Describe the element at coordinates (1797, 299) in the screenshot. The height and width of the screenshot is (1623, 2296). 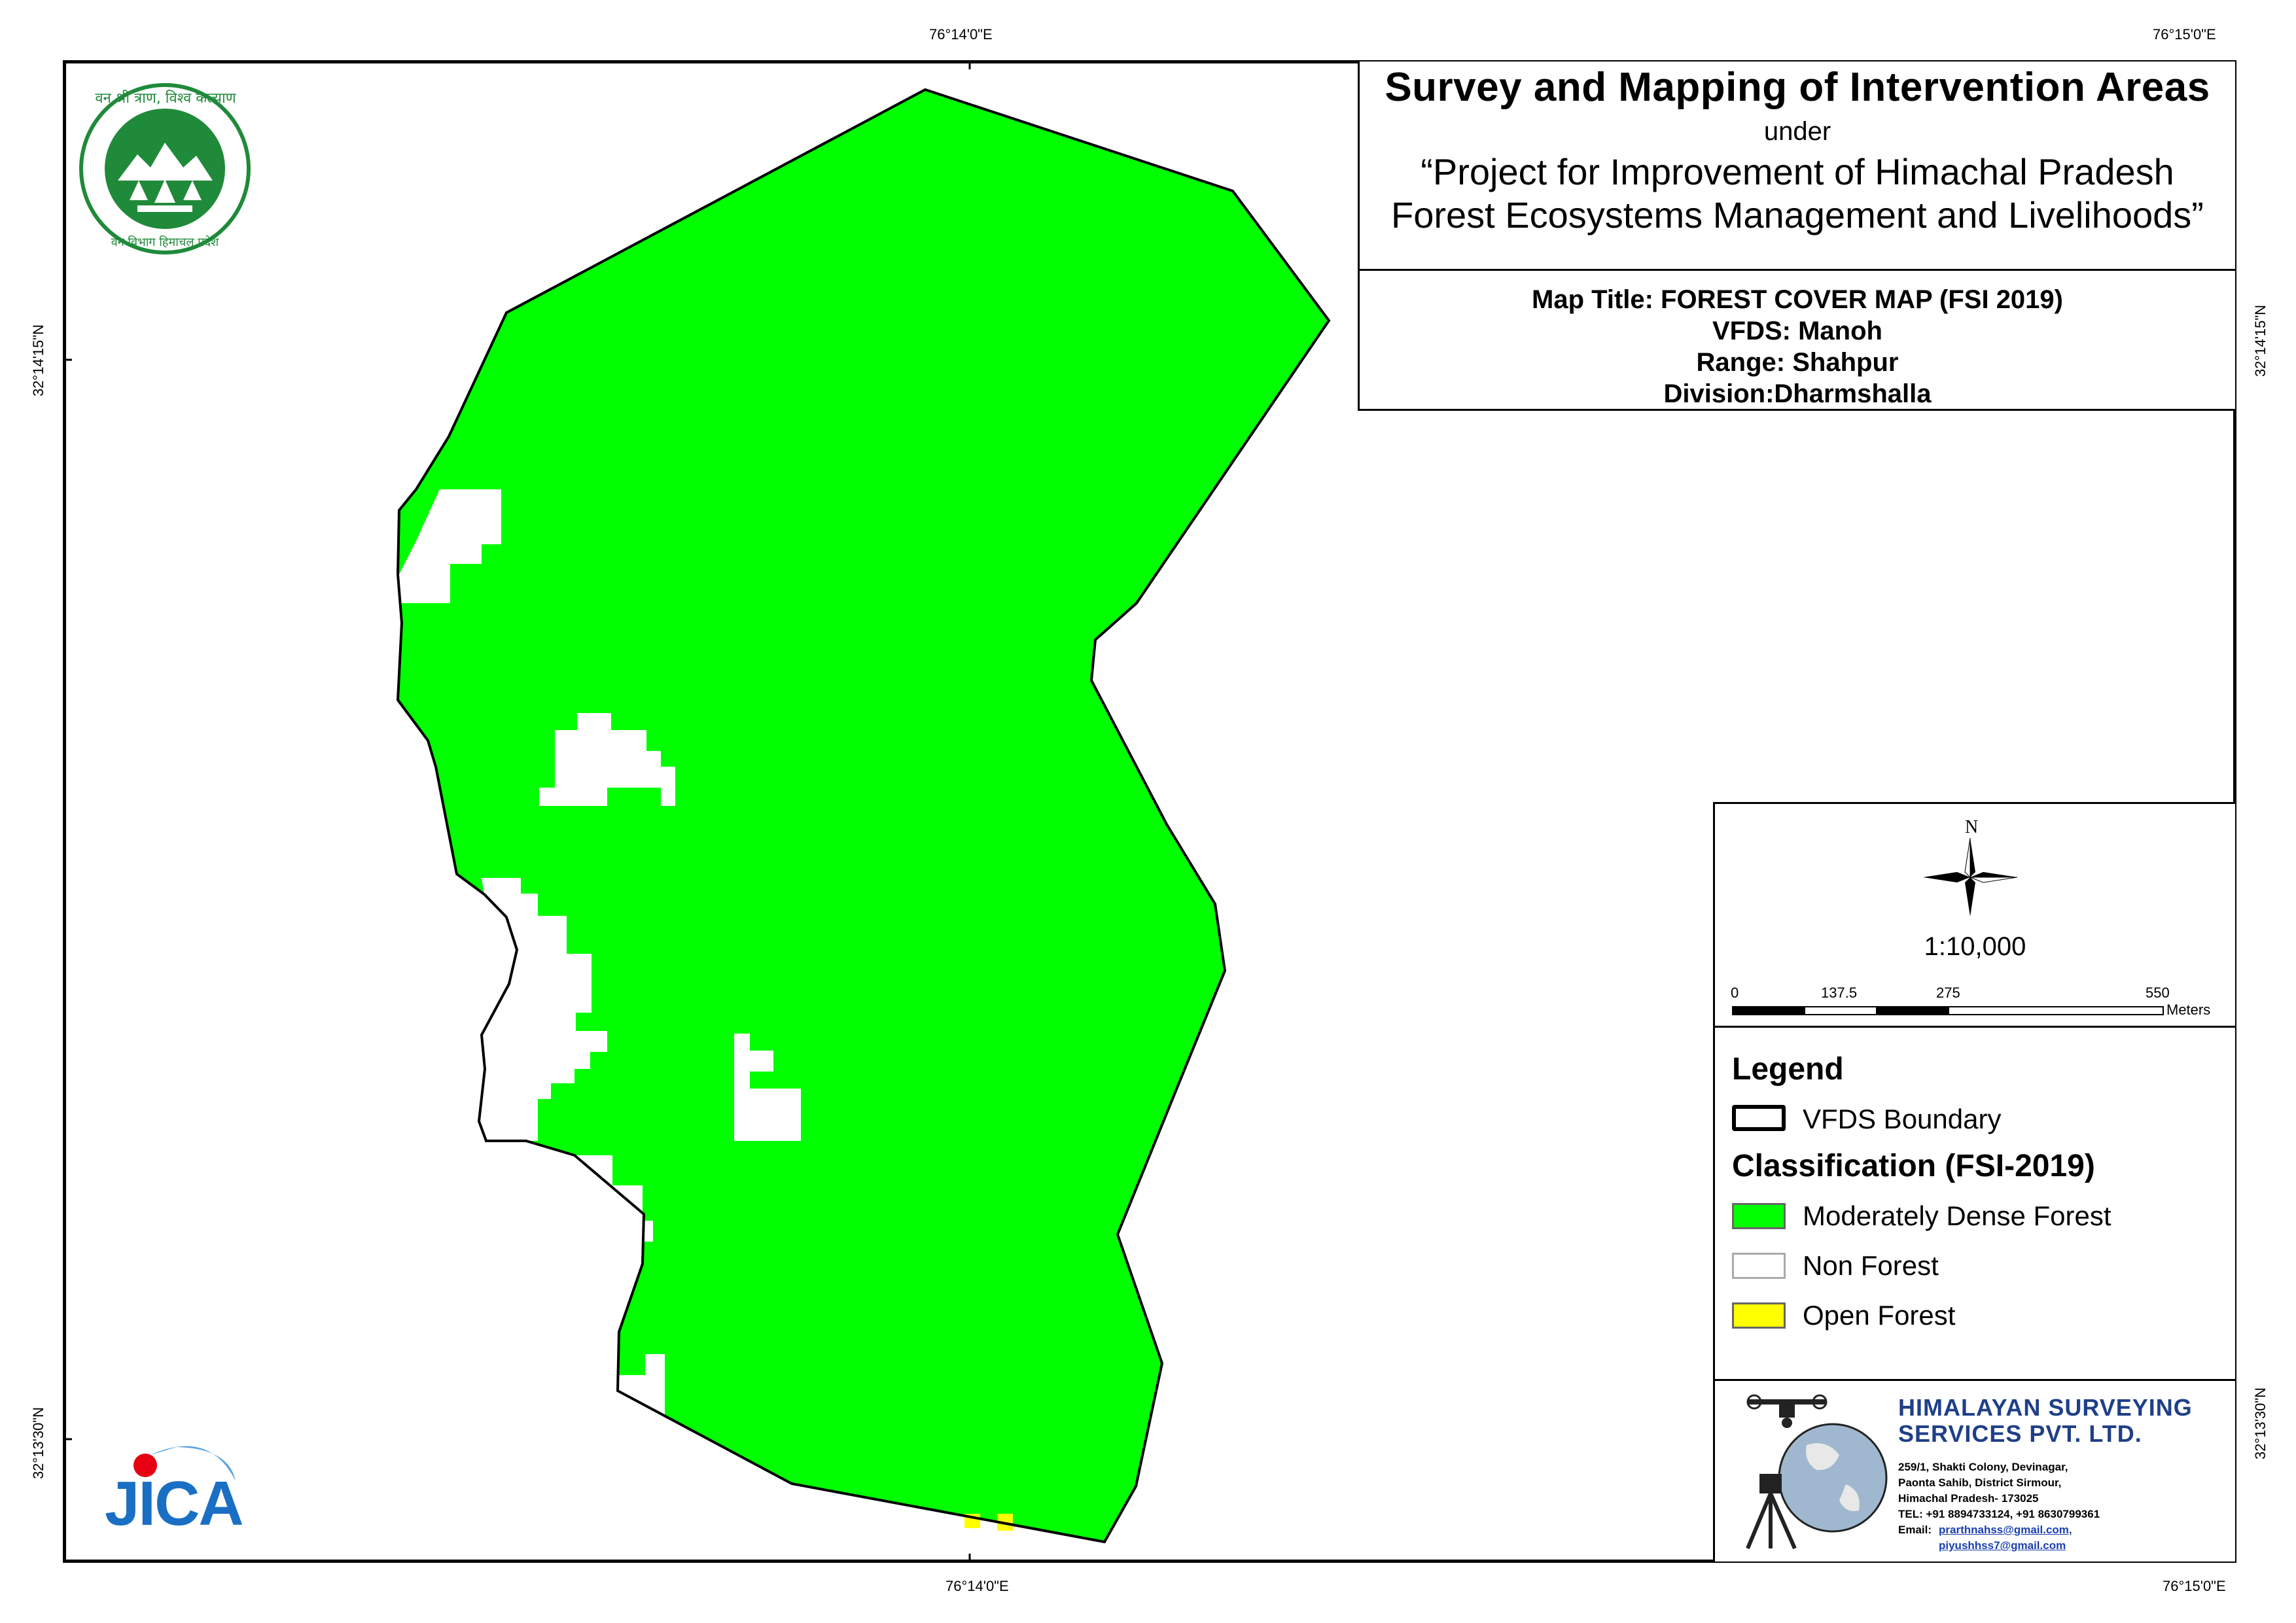
I see `map-title: Map Title: FOREST COVER MAP (FSI 2019)` at that location.